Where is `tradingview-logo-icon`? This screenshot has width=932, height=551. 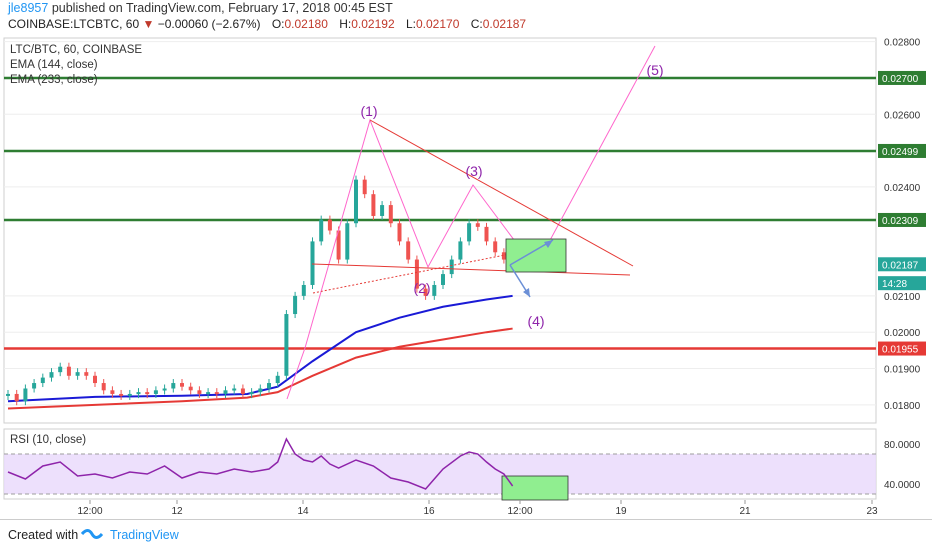 tradingview-logo-icon is located at coordinates (92, 534).